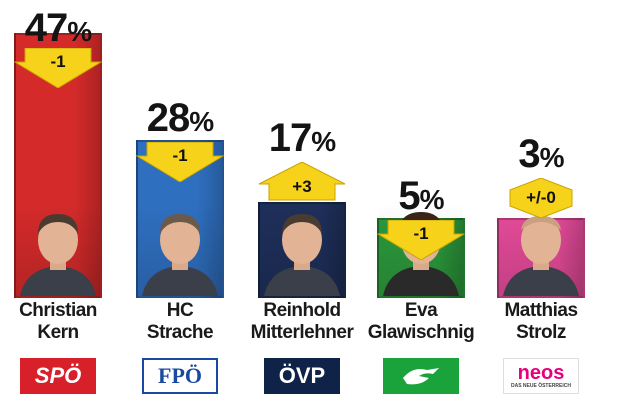 The height and width of the screenshot is (403, 620). Describe the element at coordinates (302, 310) in the screenshot. I see `candidate-name-line: Reinhold` at that location.